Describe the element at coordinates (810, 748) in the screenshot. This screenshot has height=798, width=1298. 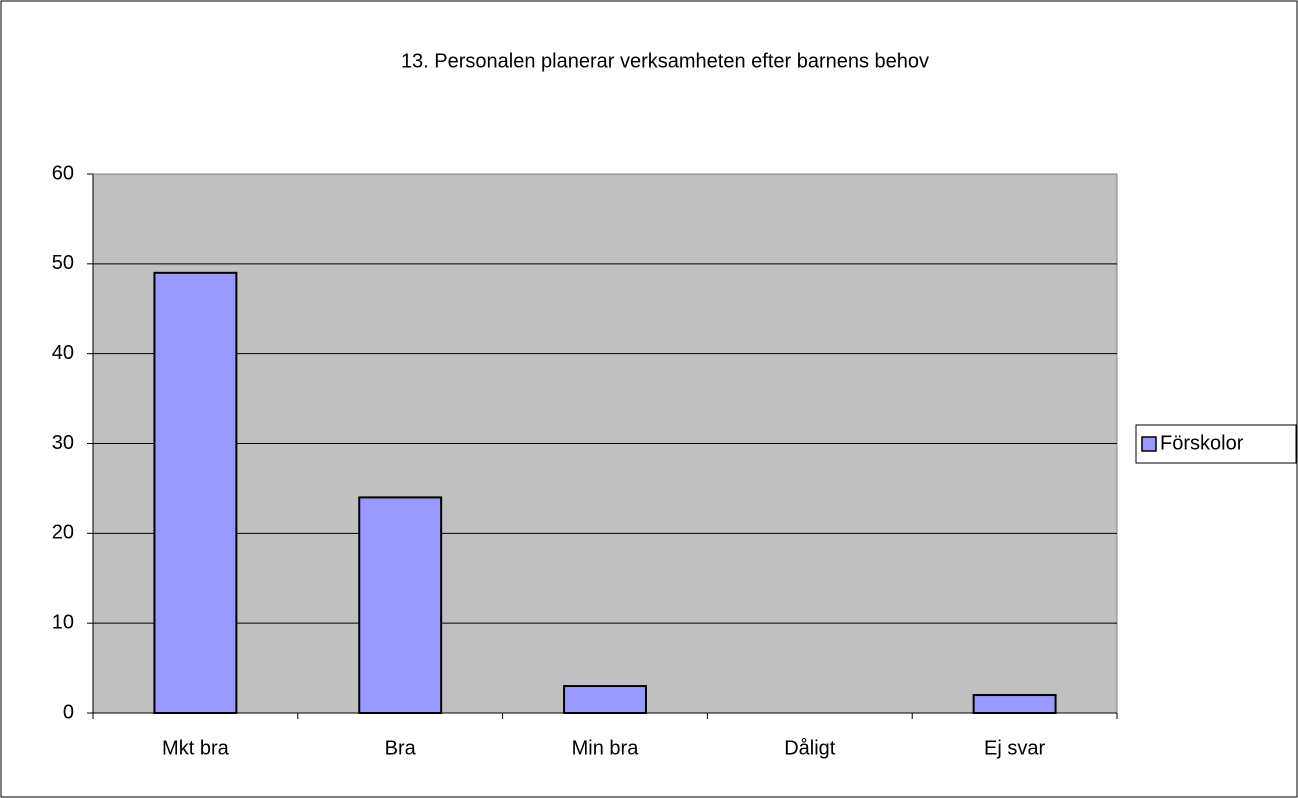
I see `x-tick-label: Dåligt` at that location.